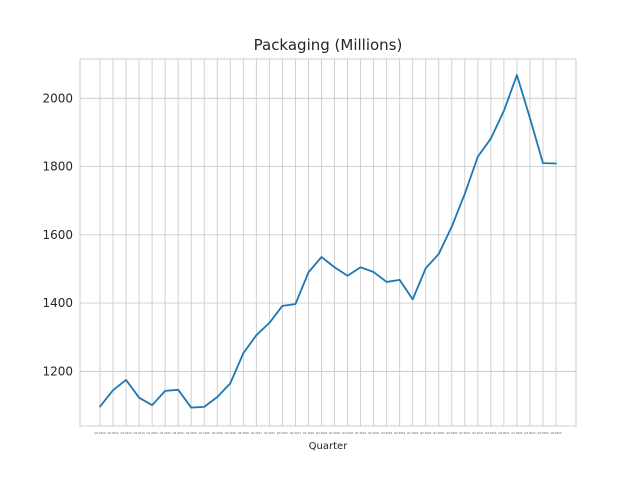 Image resolution: width=640 pixels, height=480 pixels. What do you see at coordinates (139, 433) in the screenshot?
I see `x-tick-label: Q4 2014` at bounding box center [139, 433].